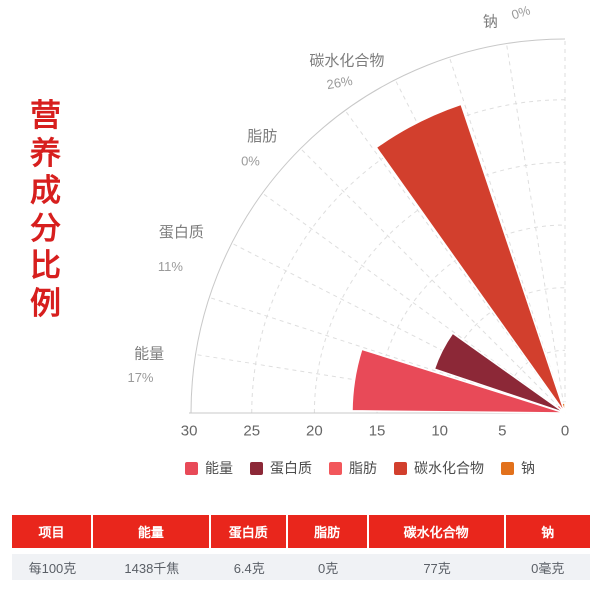 The image size is (600, 592). Describe the element at coordinates (52, 568) in the screenshot. I see `table-cell-item: 每100克` at that location.